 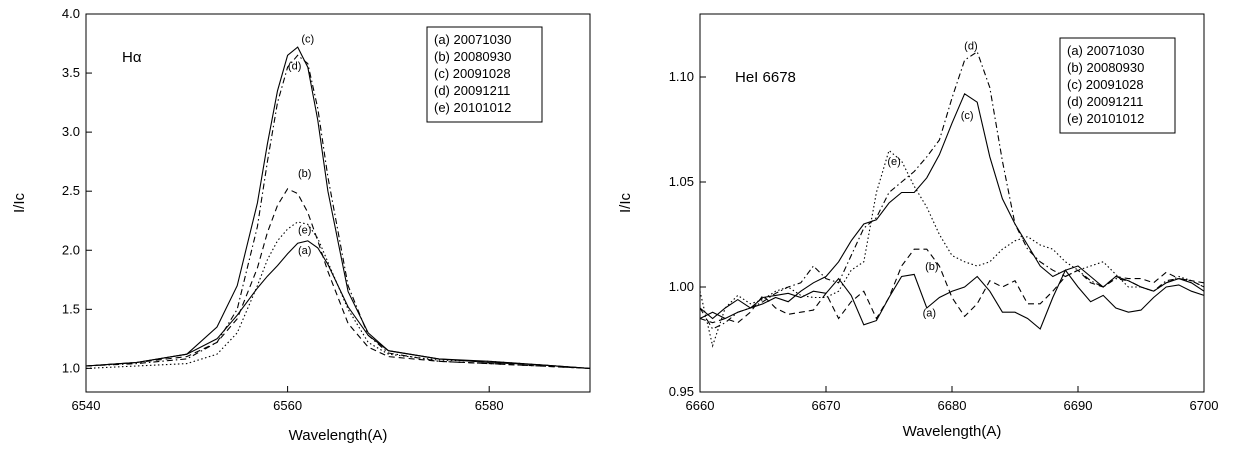 What do you see at coordinates (1078, 405) in the screenshot?
I see `x-tick-label: 6690` at bounding box center [1078, 405].